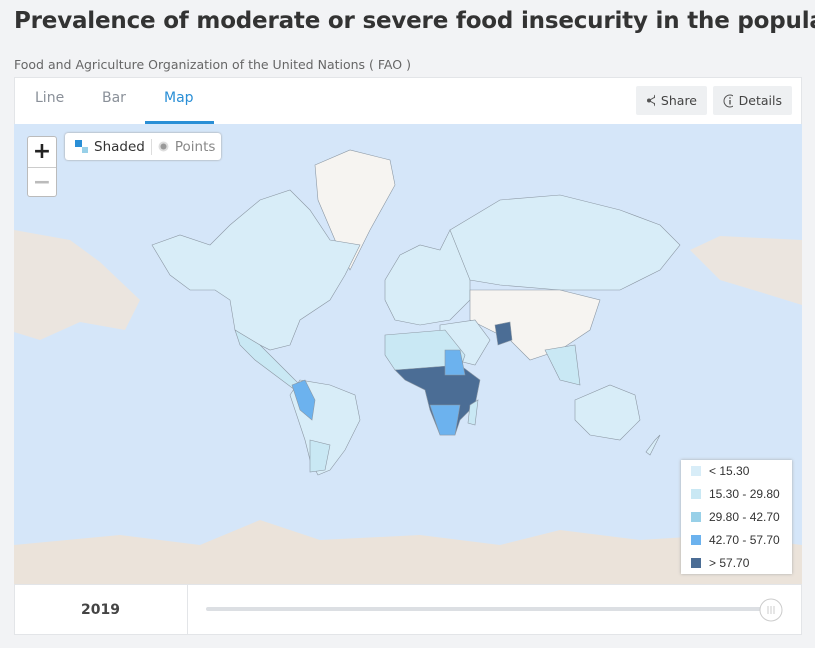 The image size is (815, 648). I want to click on mode-label: Shaded, so click(119, 146).